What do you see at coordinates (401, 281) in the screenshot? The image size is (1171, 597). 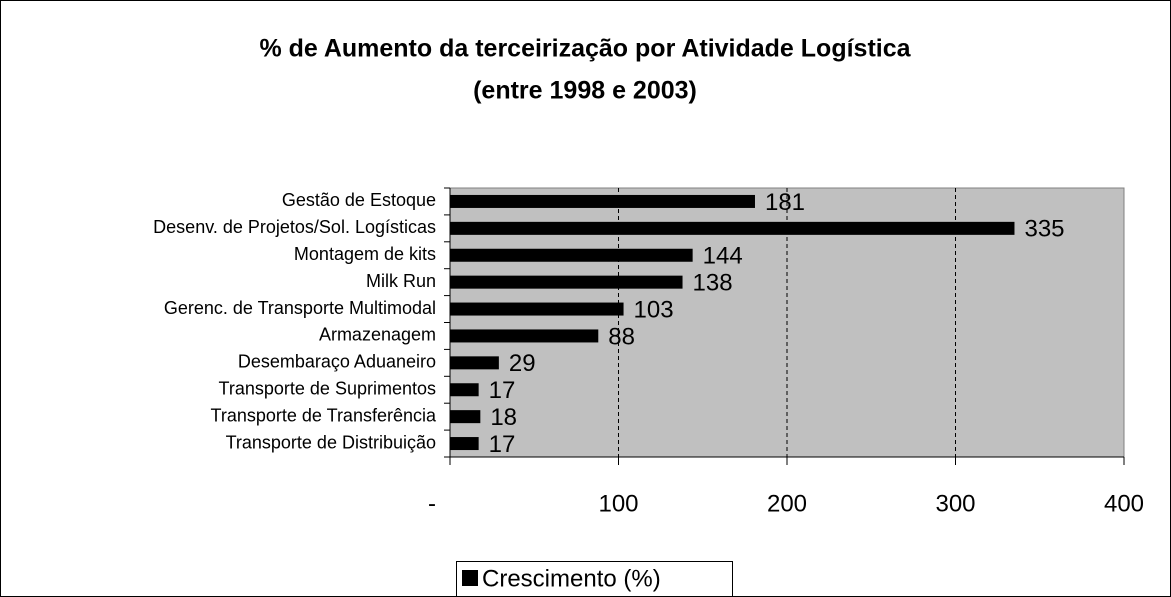 I see `y-tick-label: Milk Run` at bounding box center [401, 281].